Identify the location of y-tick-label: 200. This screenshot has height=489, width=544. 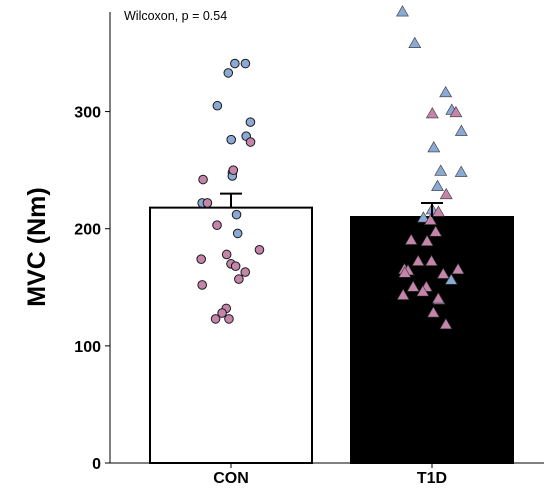
(87, 230).